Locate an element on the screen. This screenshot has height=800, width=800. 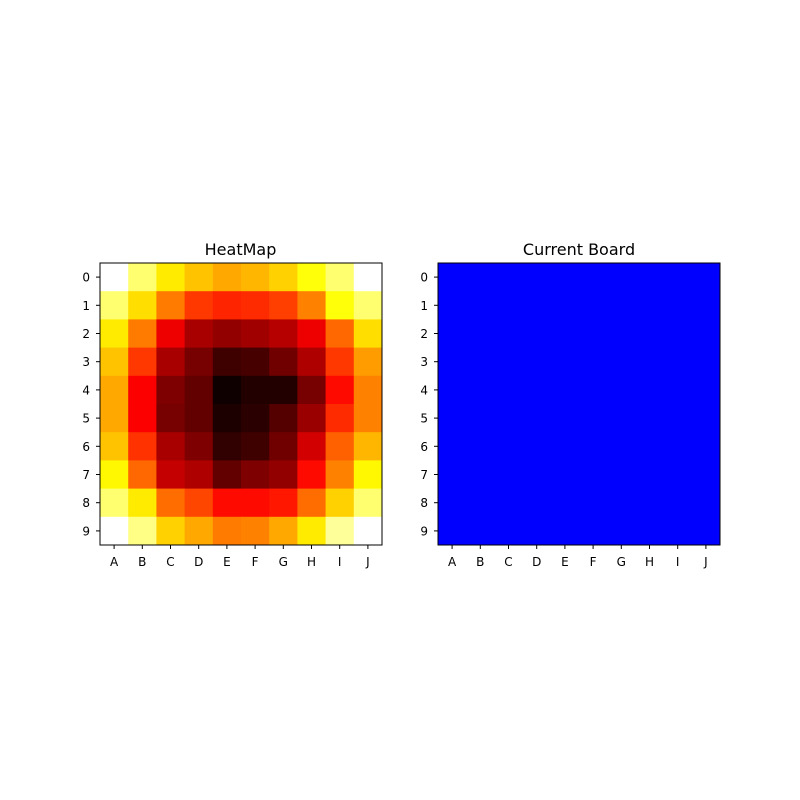
board-x-tick-label: A is located at coordinates (452, 562).